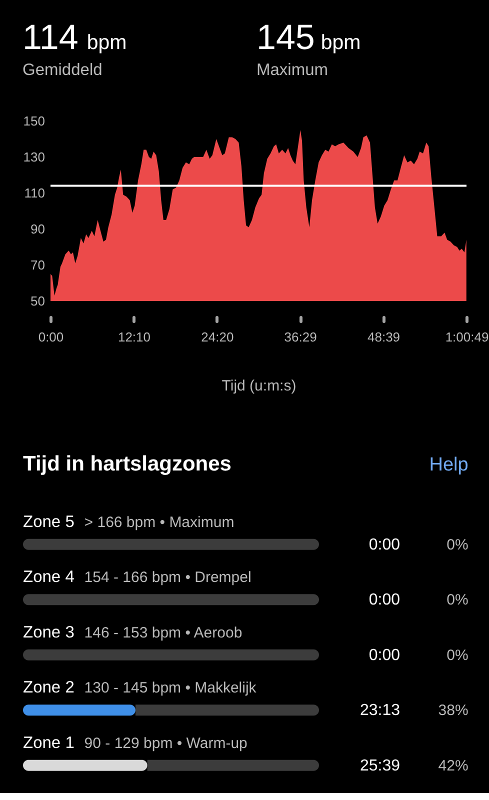 Image resolution: width=489 pixels, height=800 pixels. I want to click on y-tick-label: 50, so click(37, 301).